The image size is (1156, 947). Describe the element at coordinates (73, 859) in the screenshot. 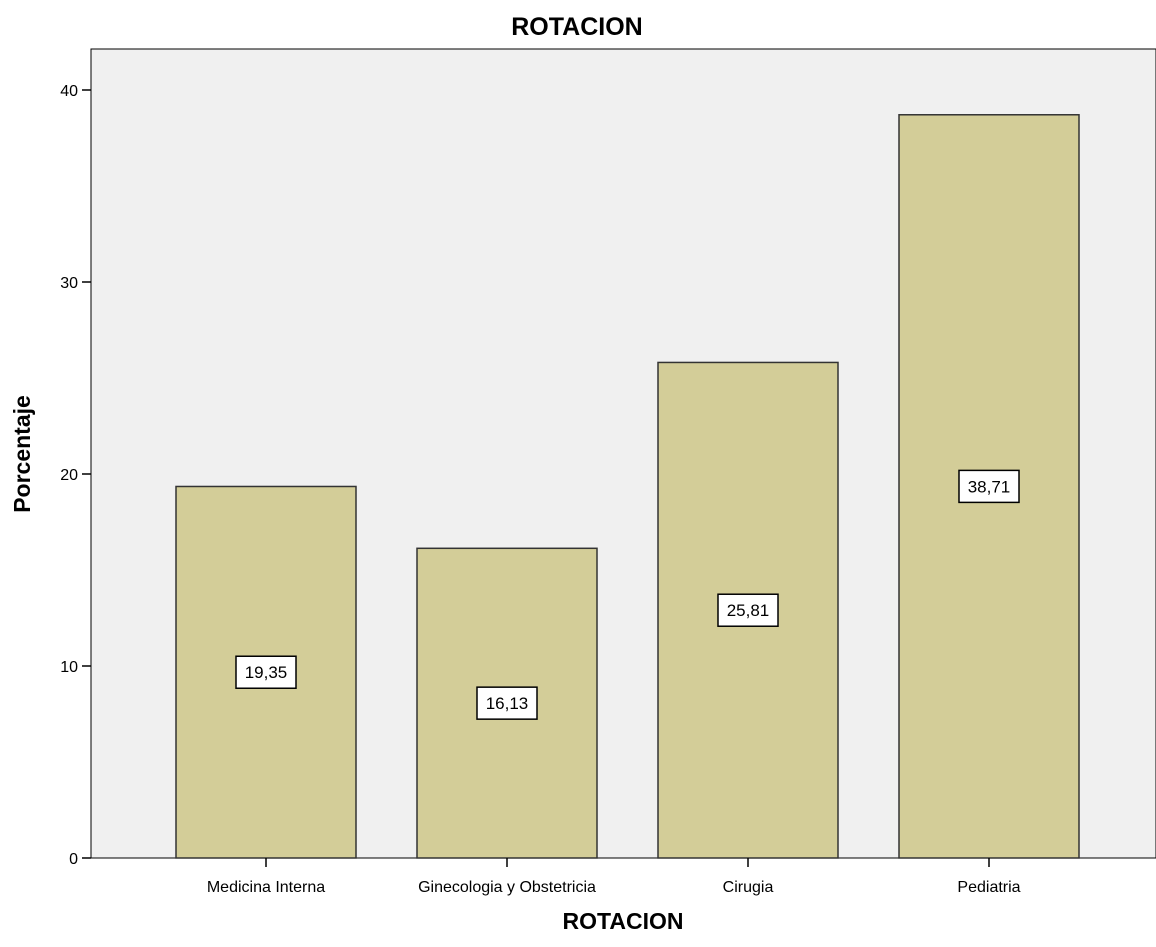

I see `y-tick-label: 0` at that location.